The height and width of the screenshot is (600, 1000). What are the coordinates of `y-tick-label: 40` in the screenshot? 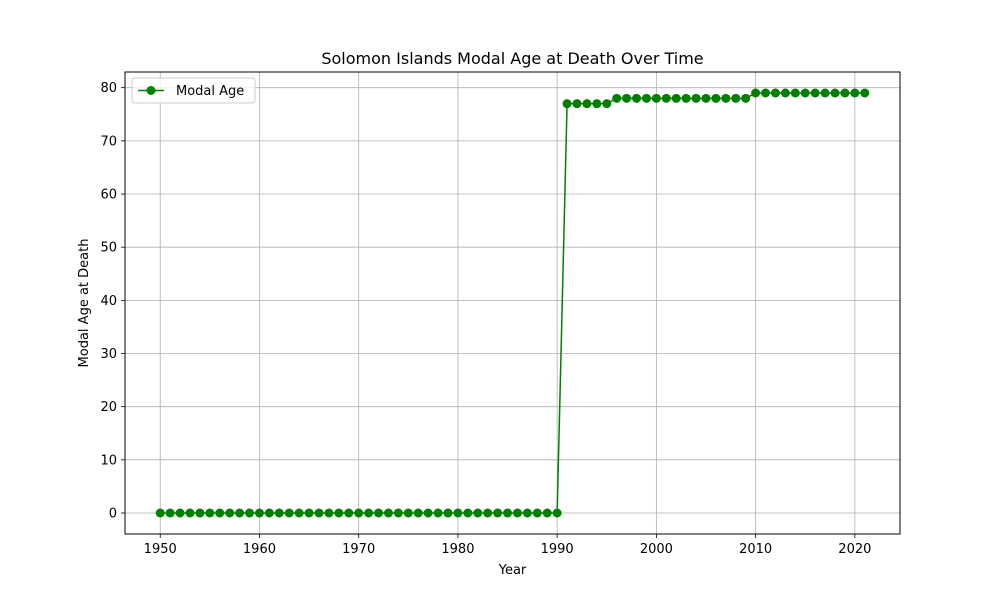 It's located at (108, 301).